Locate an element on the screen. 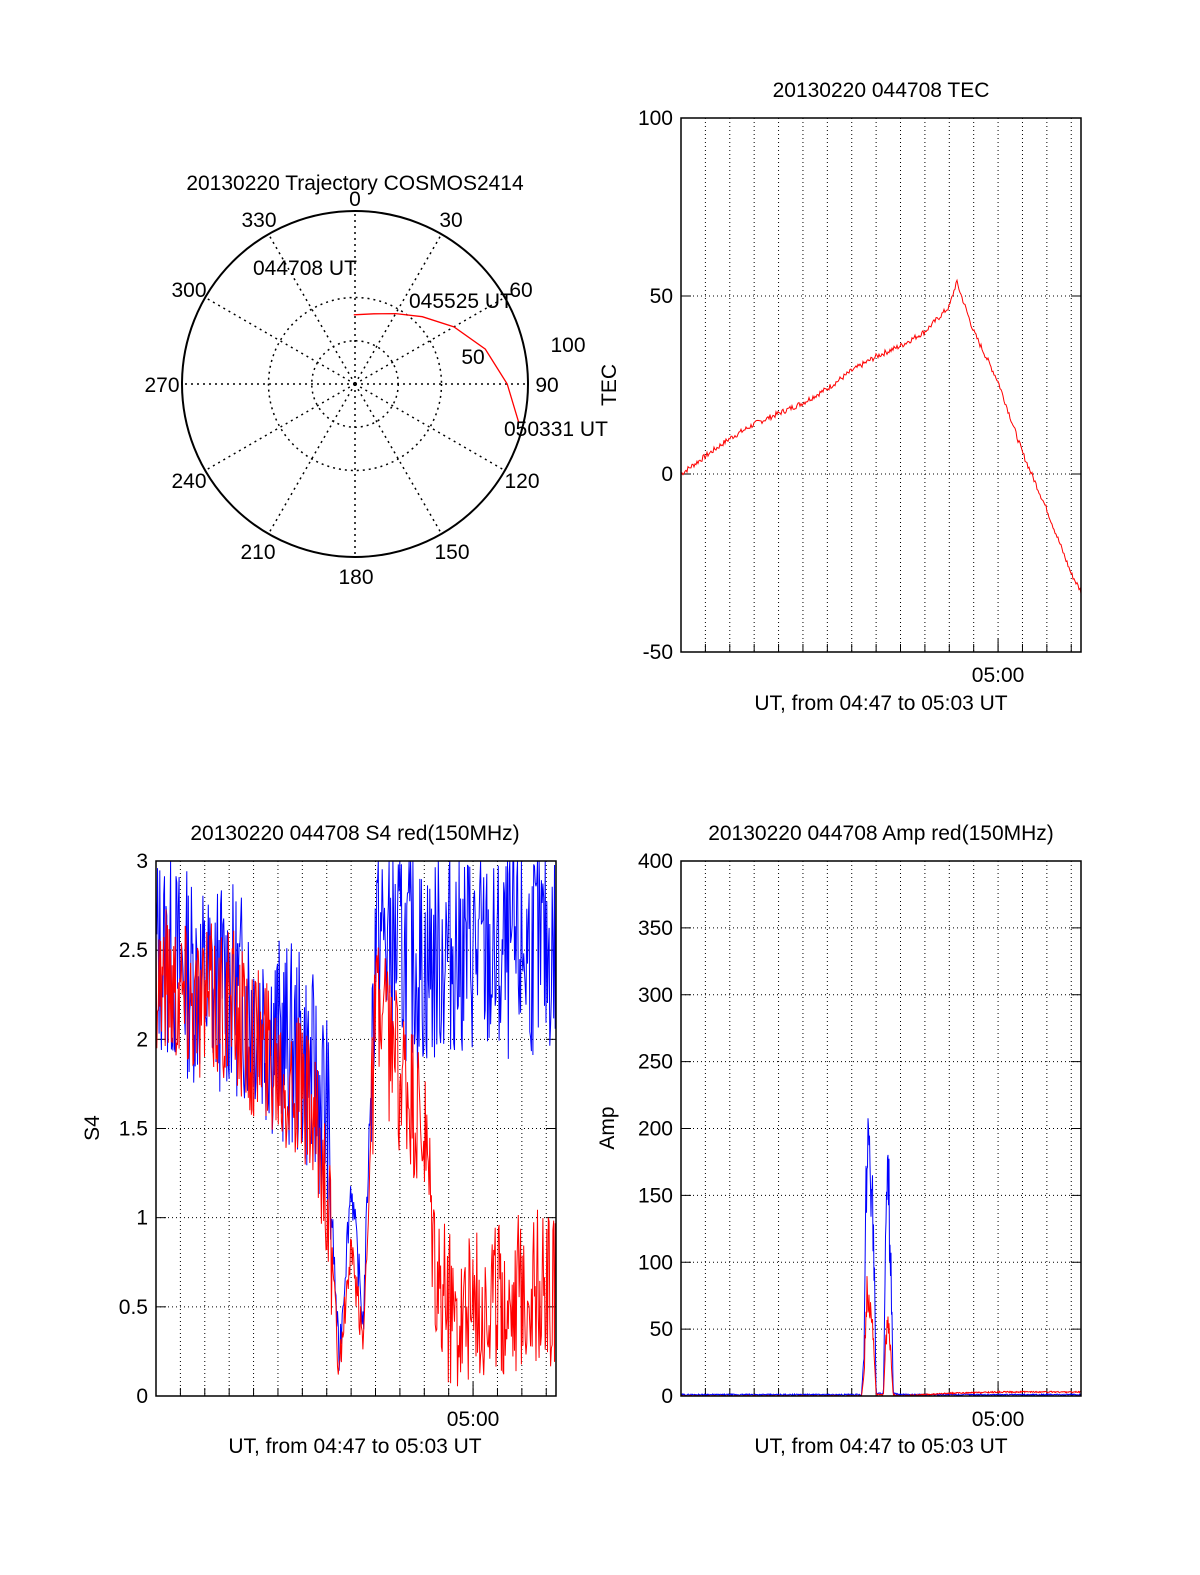  s4-plot-frame is located at coordinates (356, 1128).